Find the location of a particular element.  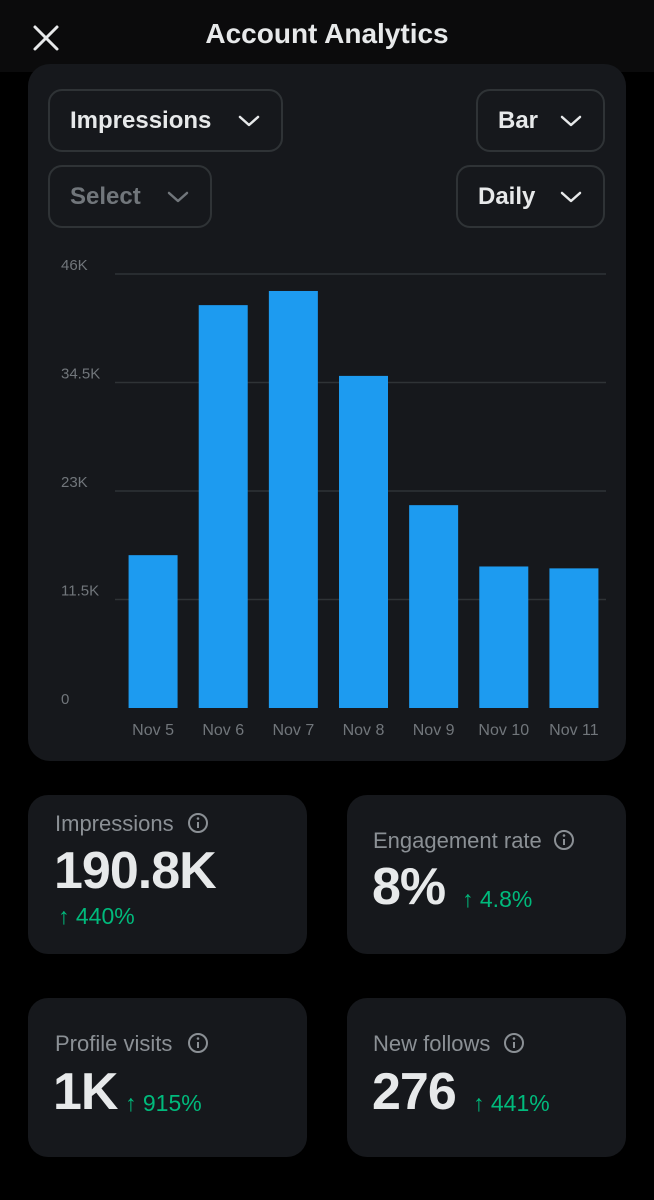

stat-value: 190.8K is located at coordinates (135, 871).